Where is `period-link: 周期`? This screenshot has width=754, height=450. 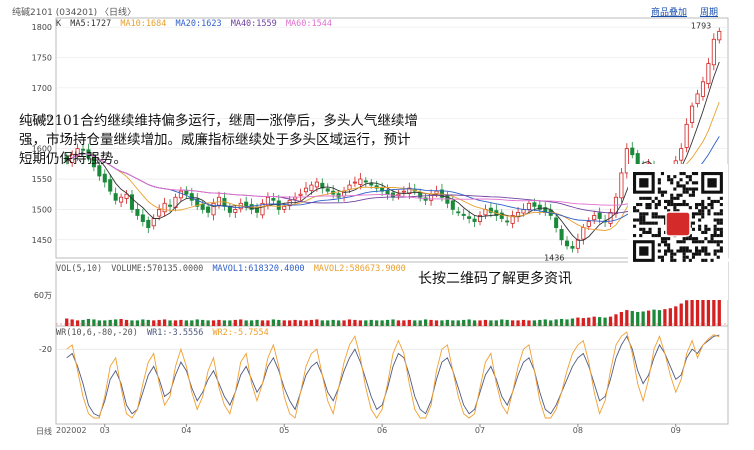 period-link: 周期 is located at coordinates (709, 13).